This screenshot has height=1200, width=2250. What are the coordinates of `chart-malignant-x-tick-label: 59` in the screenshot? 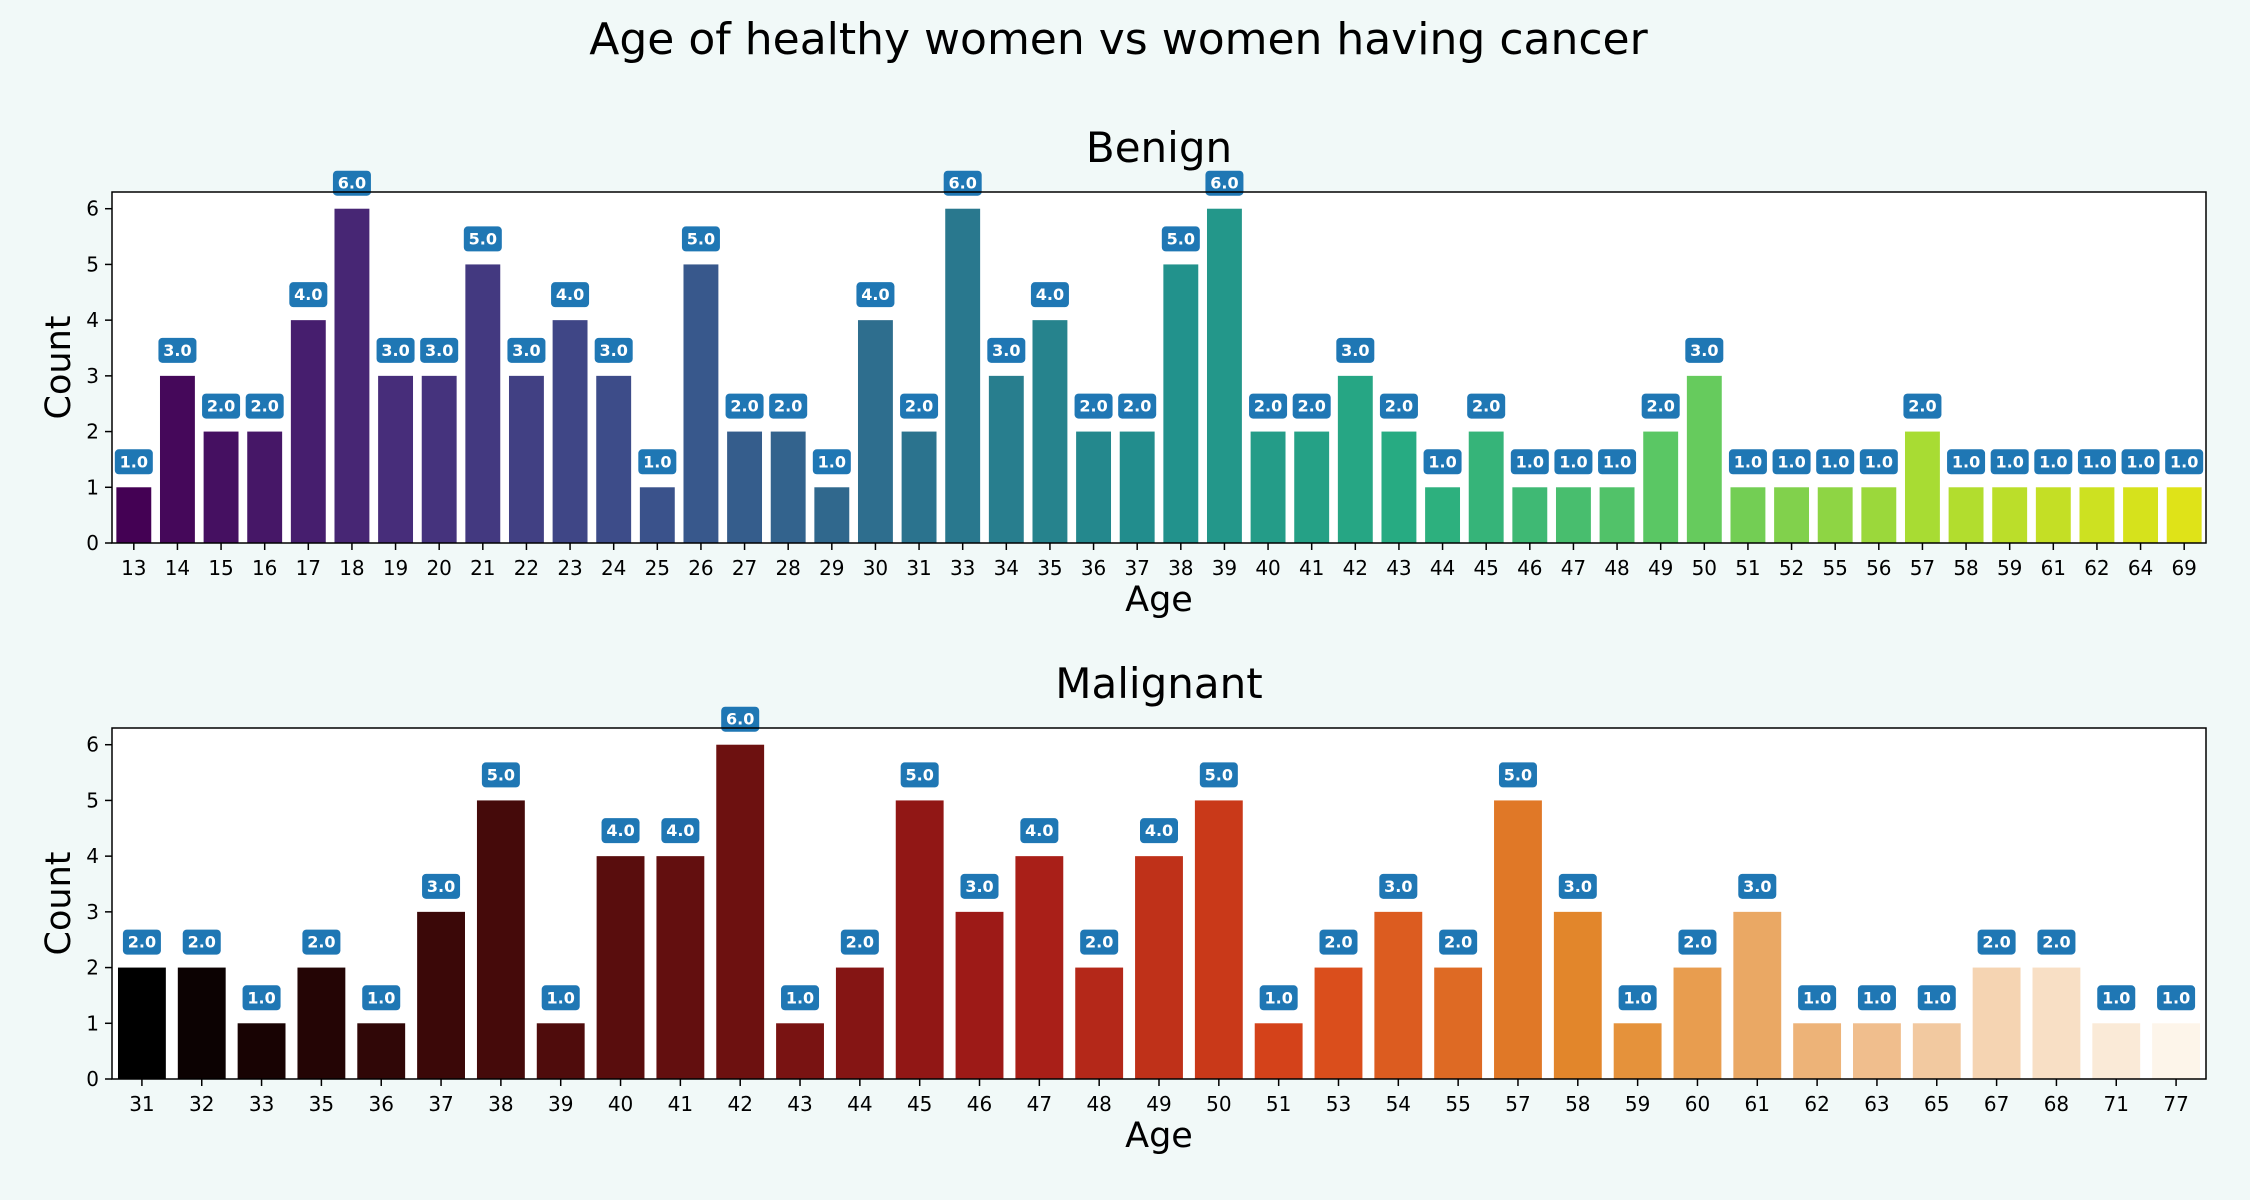 It's located at (1637, 1104).